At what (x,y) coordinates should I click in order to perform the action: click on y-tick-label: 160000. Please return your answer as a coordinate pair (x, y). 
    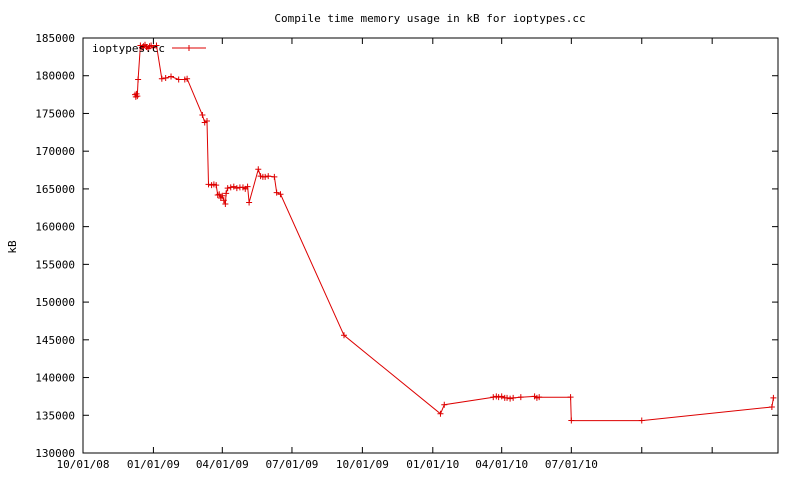
    Looking at the image, I should click on (55, 227).